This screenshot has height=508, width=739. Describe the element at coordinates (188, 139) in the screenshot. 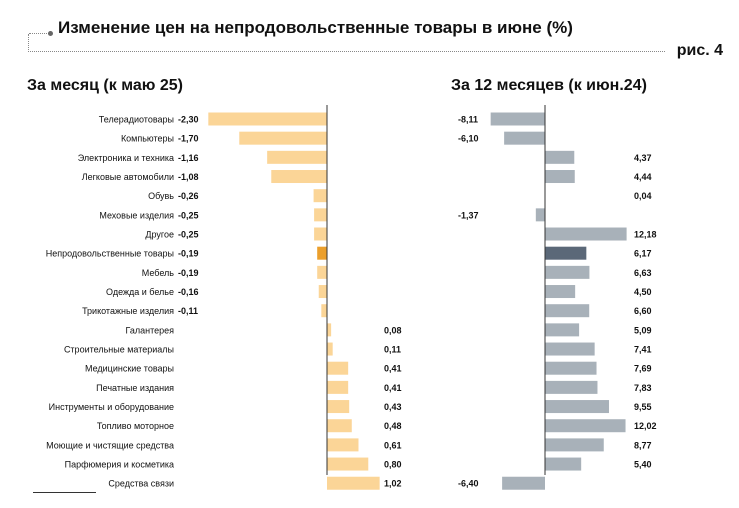

I see `left-value-label: -1,70` at that location.